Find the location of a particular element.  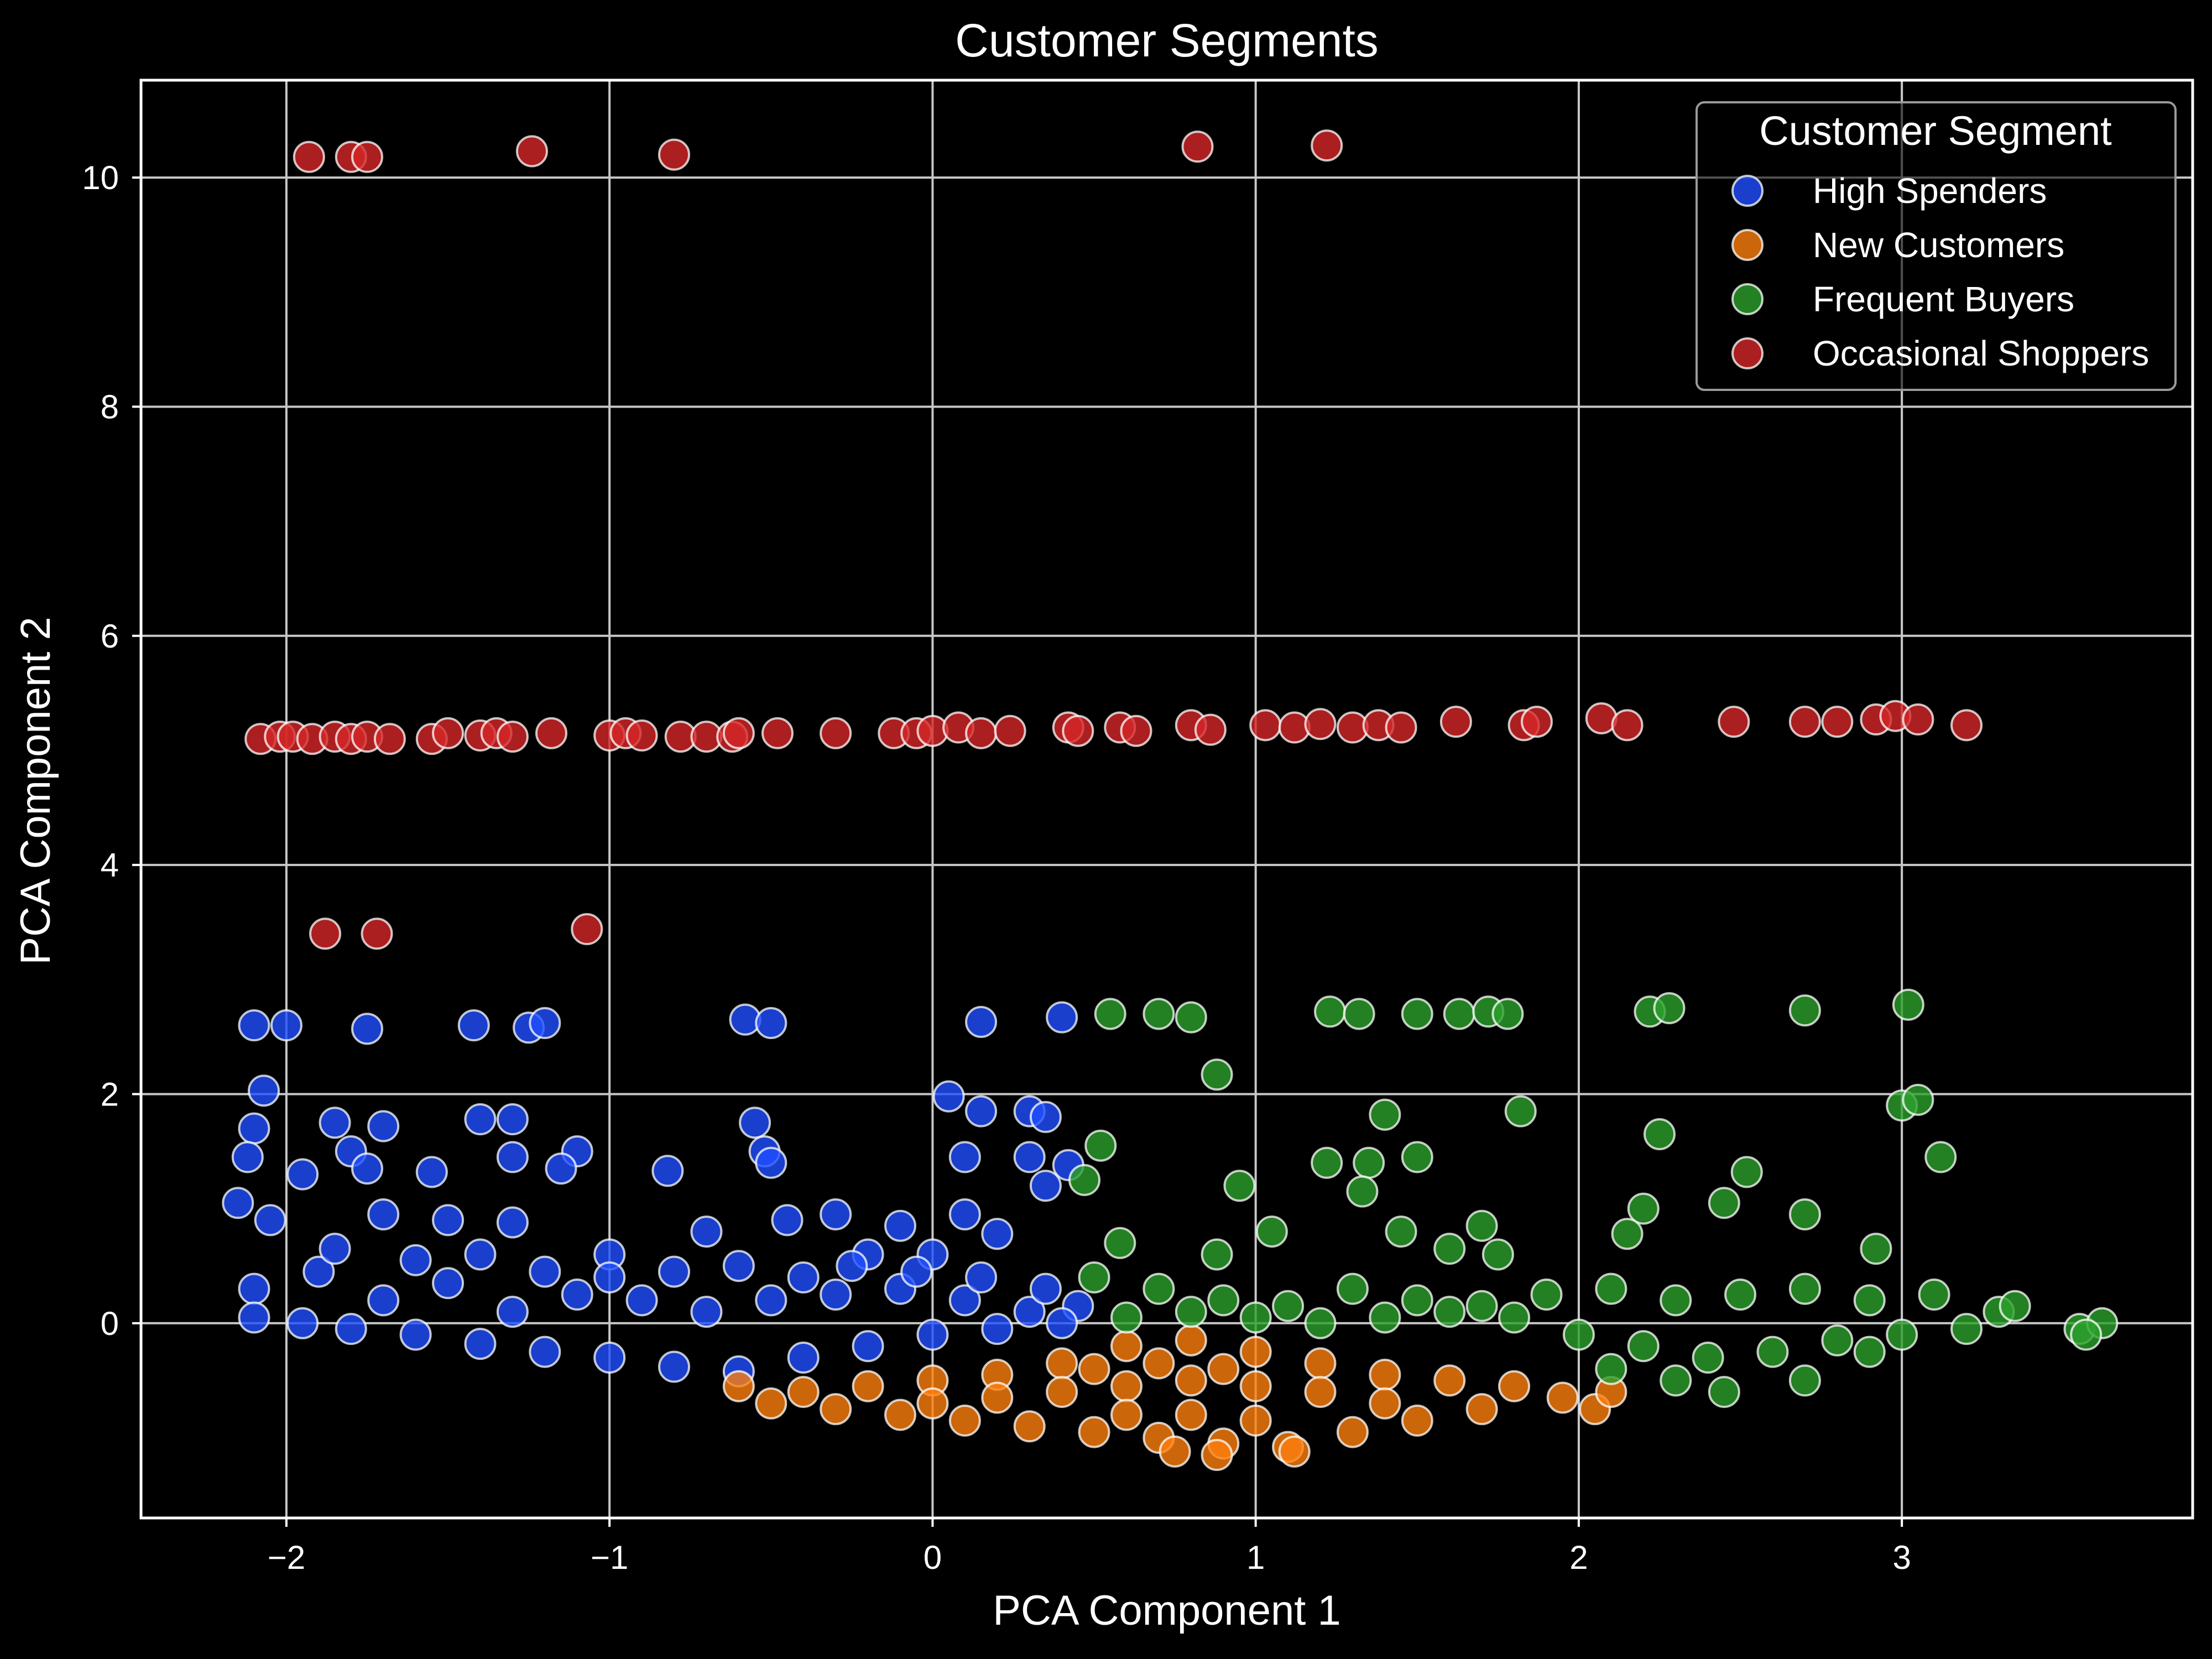

x-tick-label: −2 is located at coordinates (286, 1558).